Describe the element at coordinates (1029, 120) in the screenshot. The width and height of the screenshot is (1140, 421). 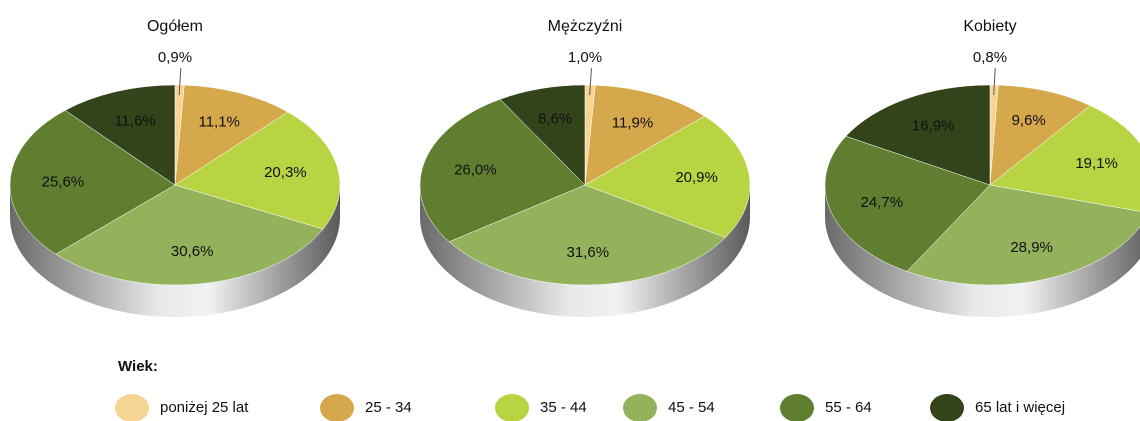
I see `data-label: 9,6%` at that location.